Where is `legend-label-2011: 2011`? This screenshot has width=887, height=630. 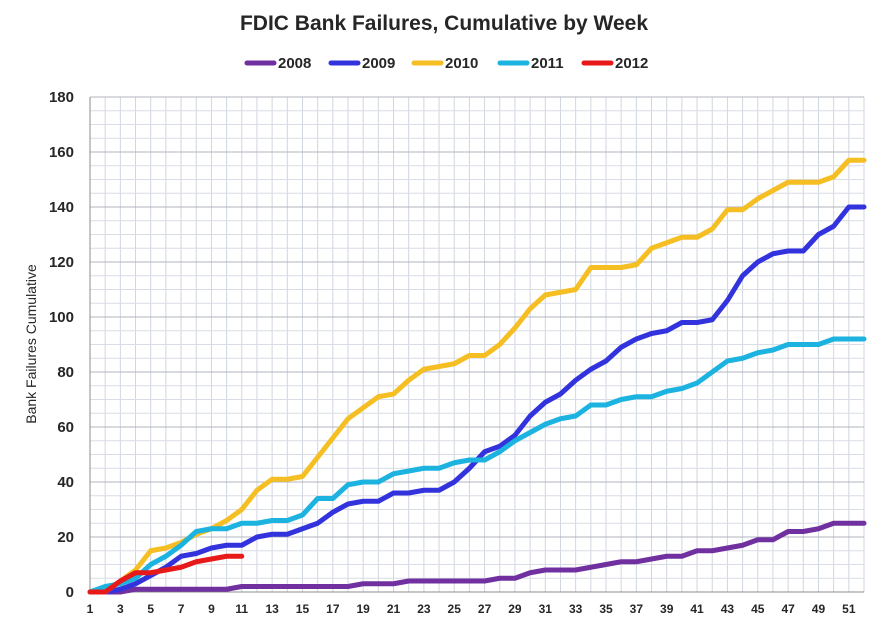
legend-label-2011: 2011 is located at coordinates (547, 63).